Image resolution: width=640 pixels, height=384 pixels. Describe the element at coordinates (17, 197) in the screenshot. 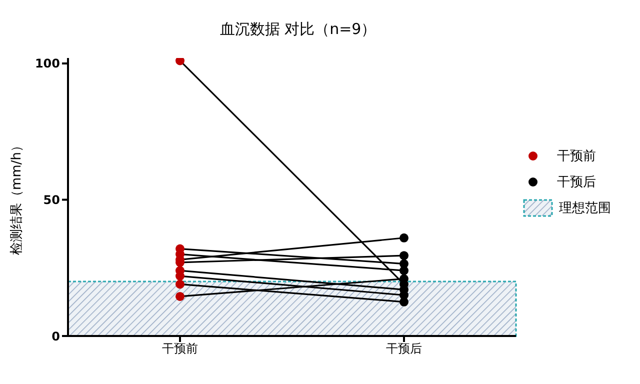

I see `y-axis-title: 检测结果（mm/h）` at that location.